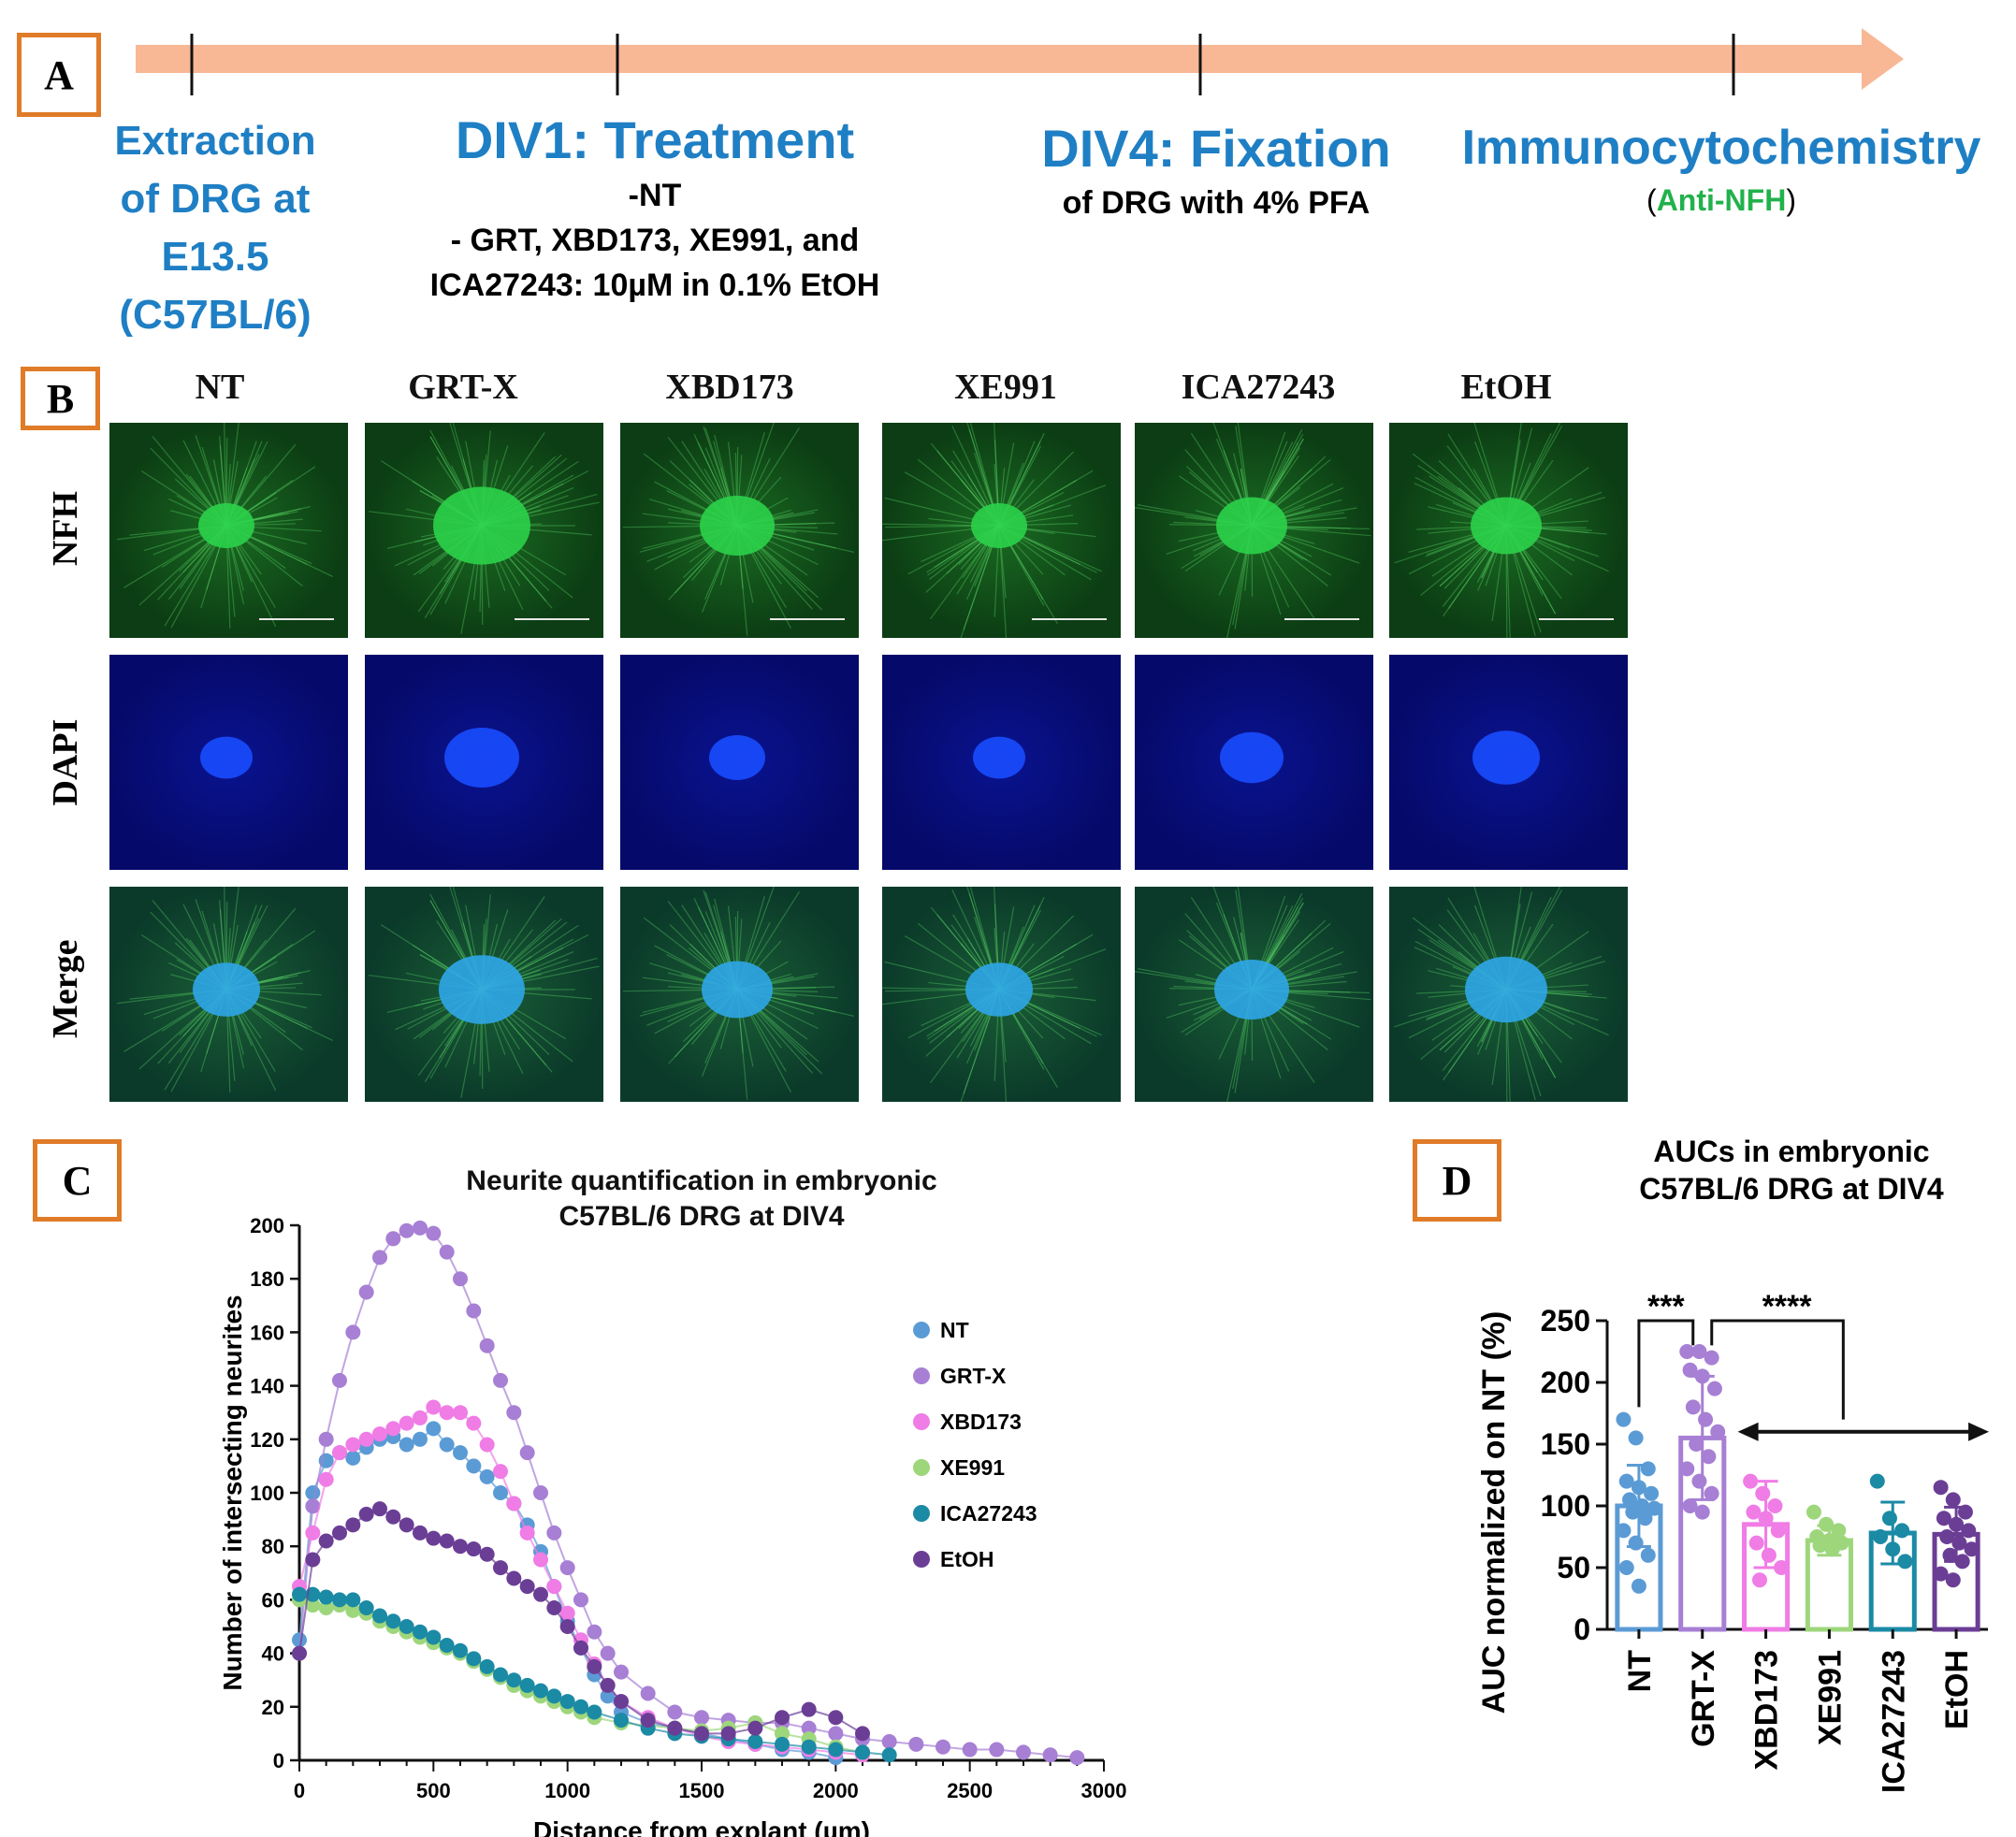  I want to click on col-header-grtx: GRT-X, so click(463, 387).